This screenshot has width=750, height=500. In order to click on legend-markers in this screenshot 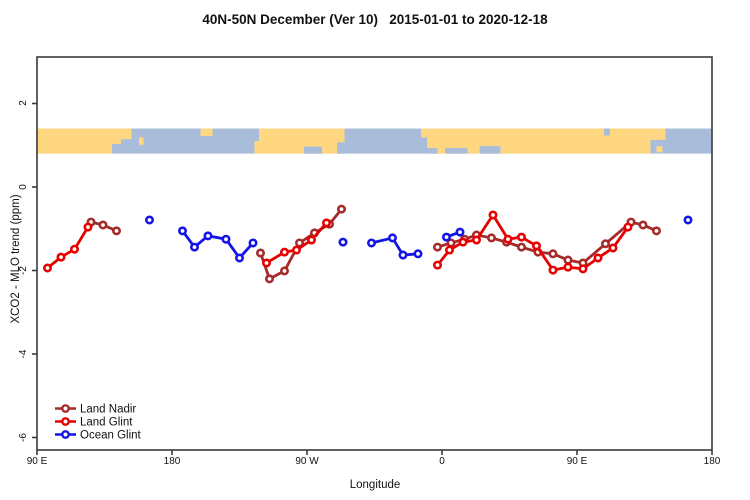, I will do `click(65, 421)`.